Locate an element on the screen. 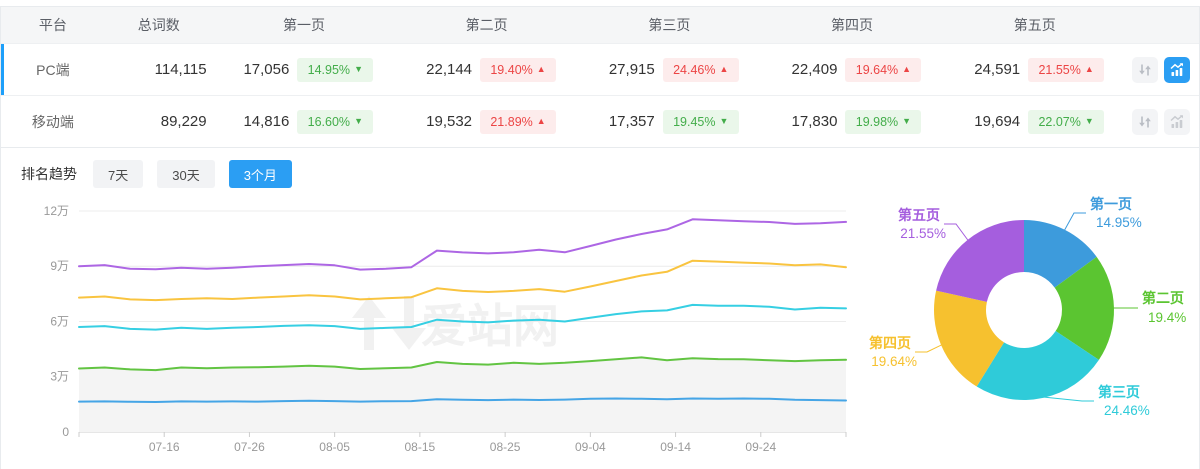  svg-text: 08-05 is located at coordinates (334, 447).